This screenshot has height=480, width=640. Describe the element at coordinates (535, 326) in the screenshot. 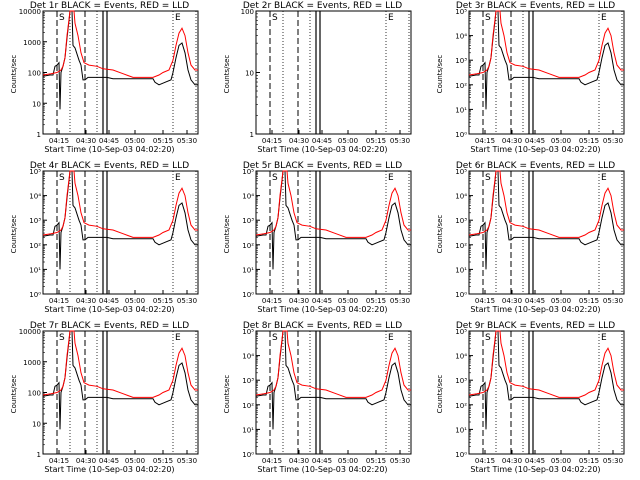

I see `panel-title: Det 9r BLACK = Events, RED = LLD` at that location.